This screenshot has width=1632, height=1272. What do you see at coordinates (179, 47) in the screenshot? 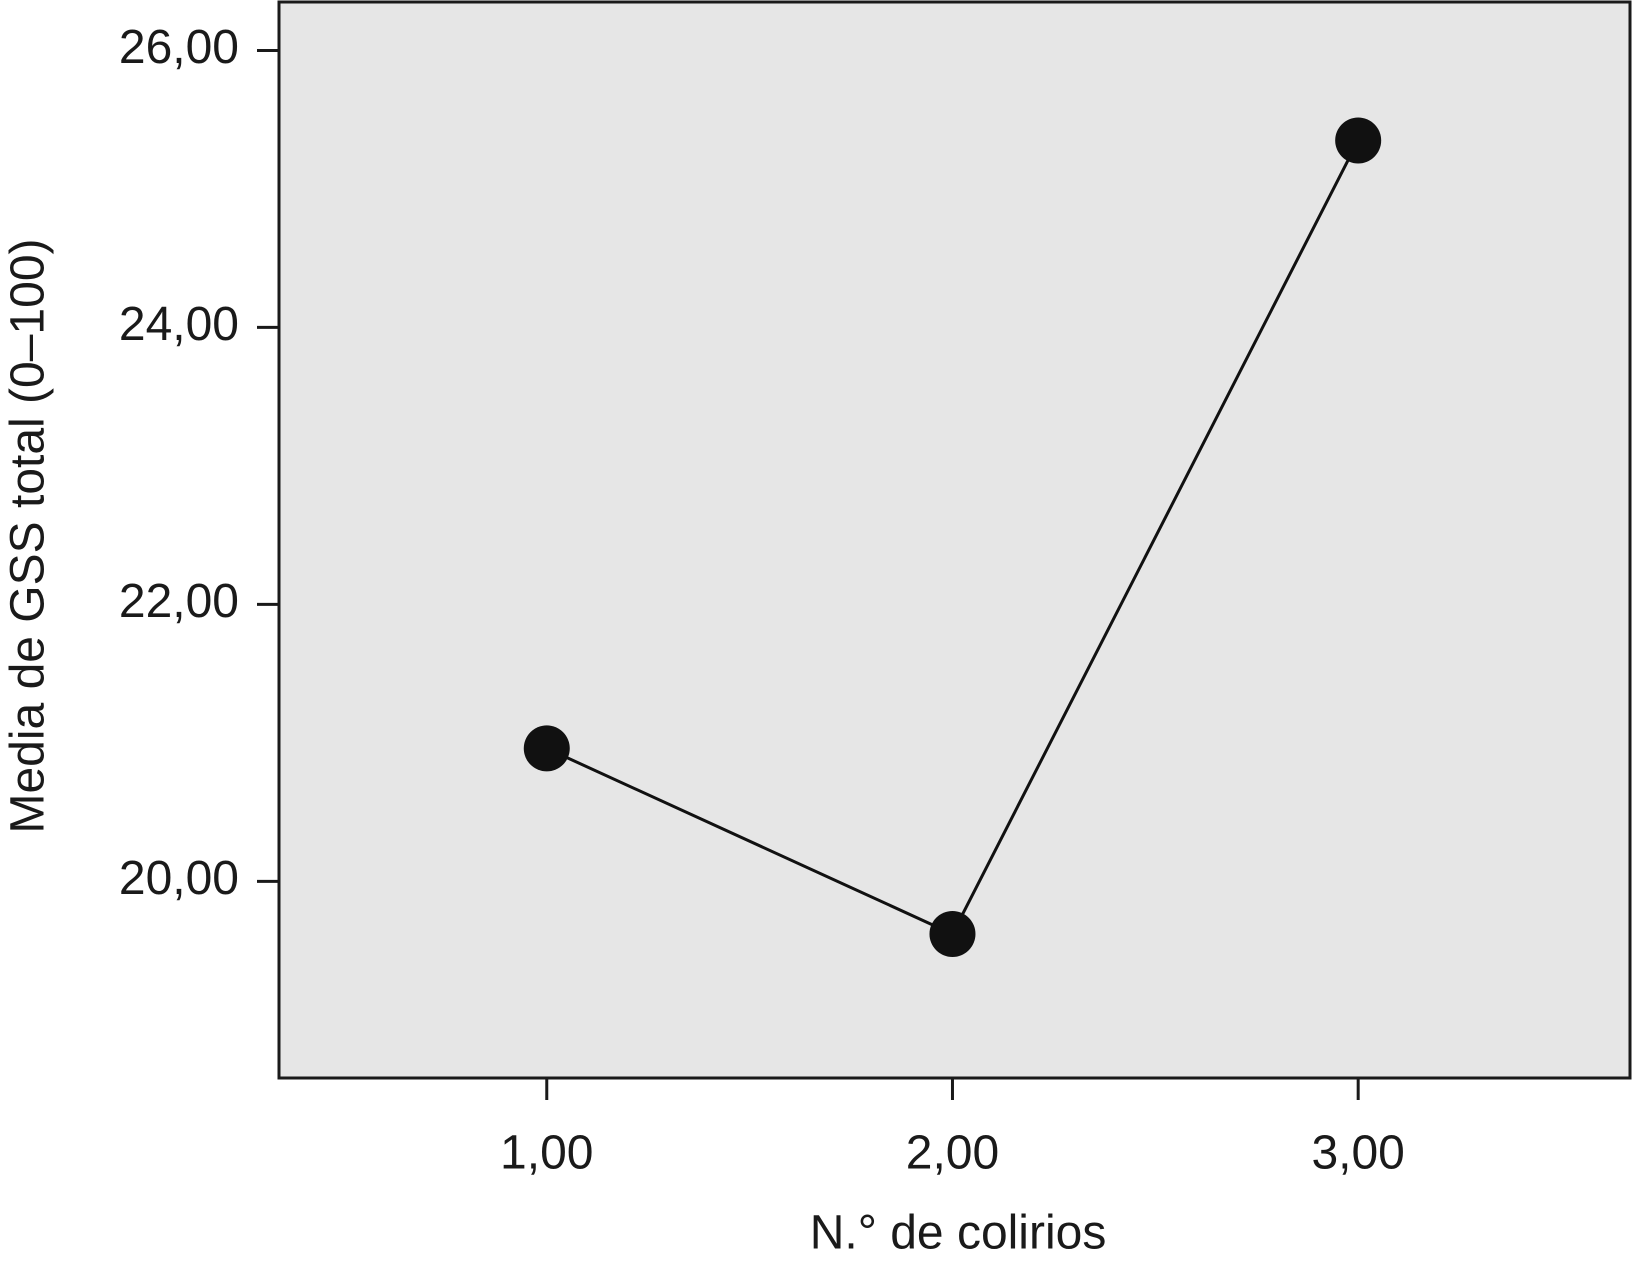
I see `y-tick-label: 26,00` at bounding box center [179, 47].